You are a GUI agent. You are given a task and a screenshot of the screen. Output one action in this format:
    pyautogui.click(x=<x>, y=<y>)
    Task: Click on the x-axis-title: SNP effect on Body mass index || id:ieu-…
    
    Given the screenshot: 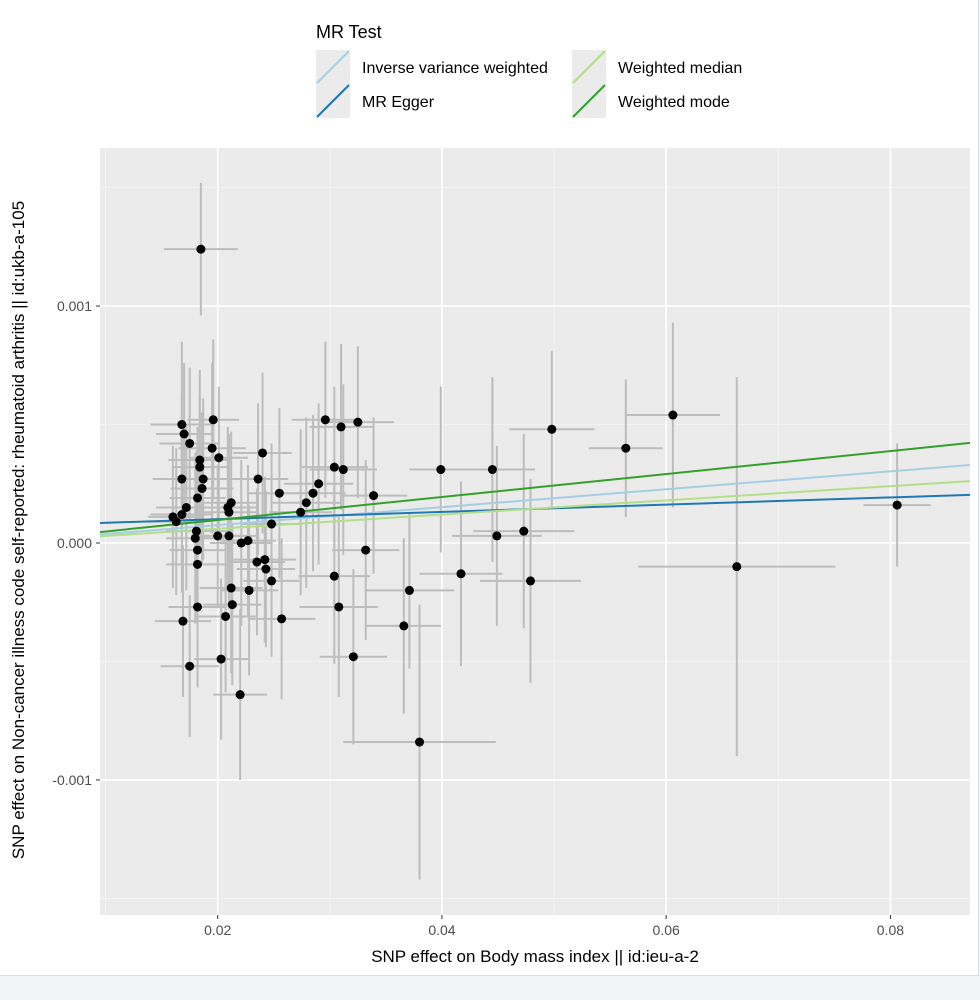 What is the action you would take?
    pyautogui.click(x=535, y=956)
    